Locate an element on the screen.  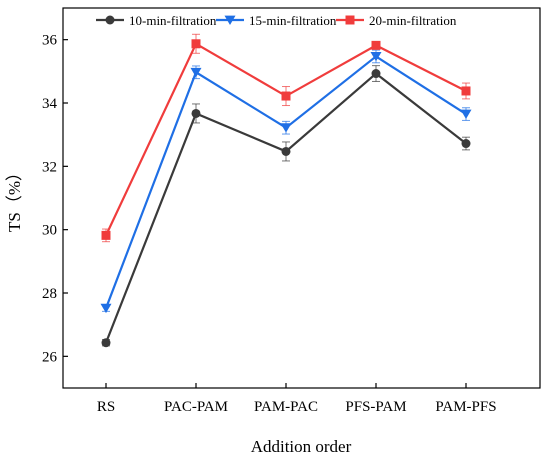
legend-item: 10-min-filtration is located at coordinates (156, 20).